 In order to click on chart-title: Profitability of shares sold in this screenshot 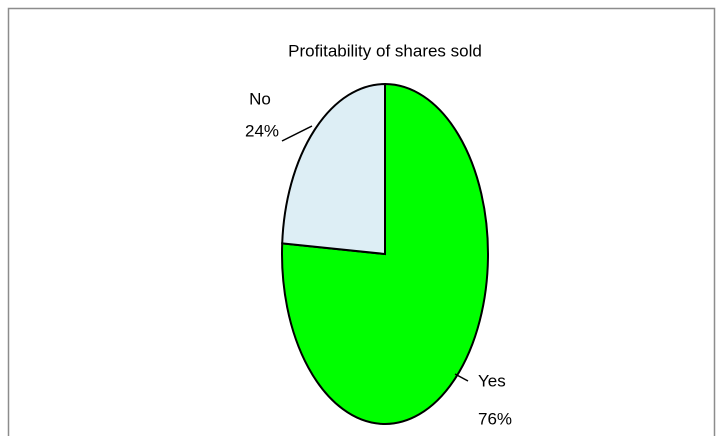, I will do `click(385, 50)`.